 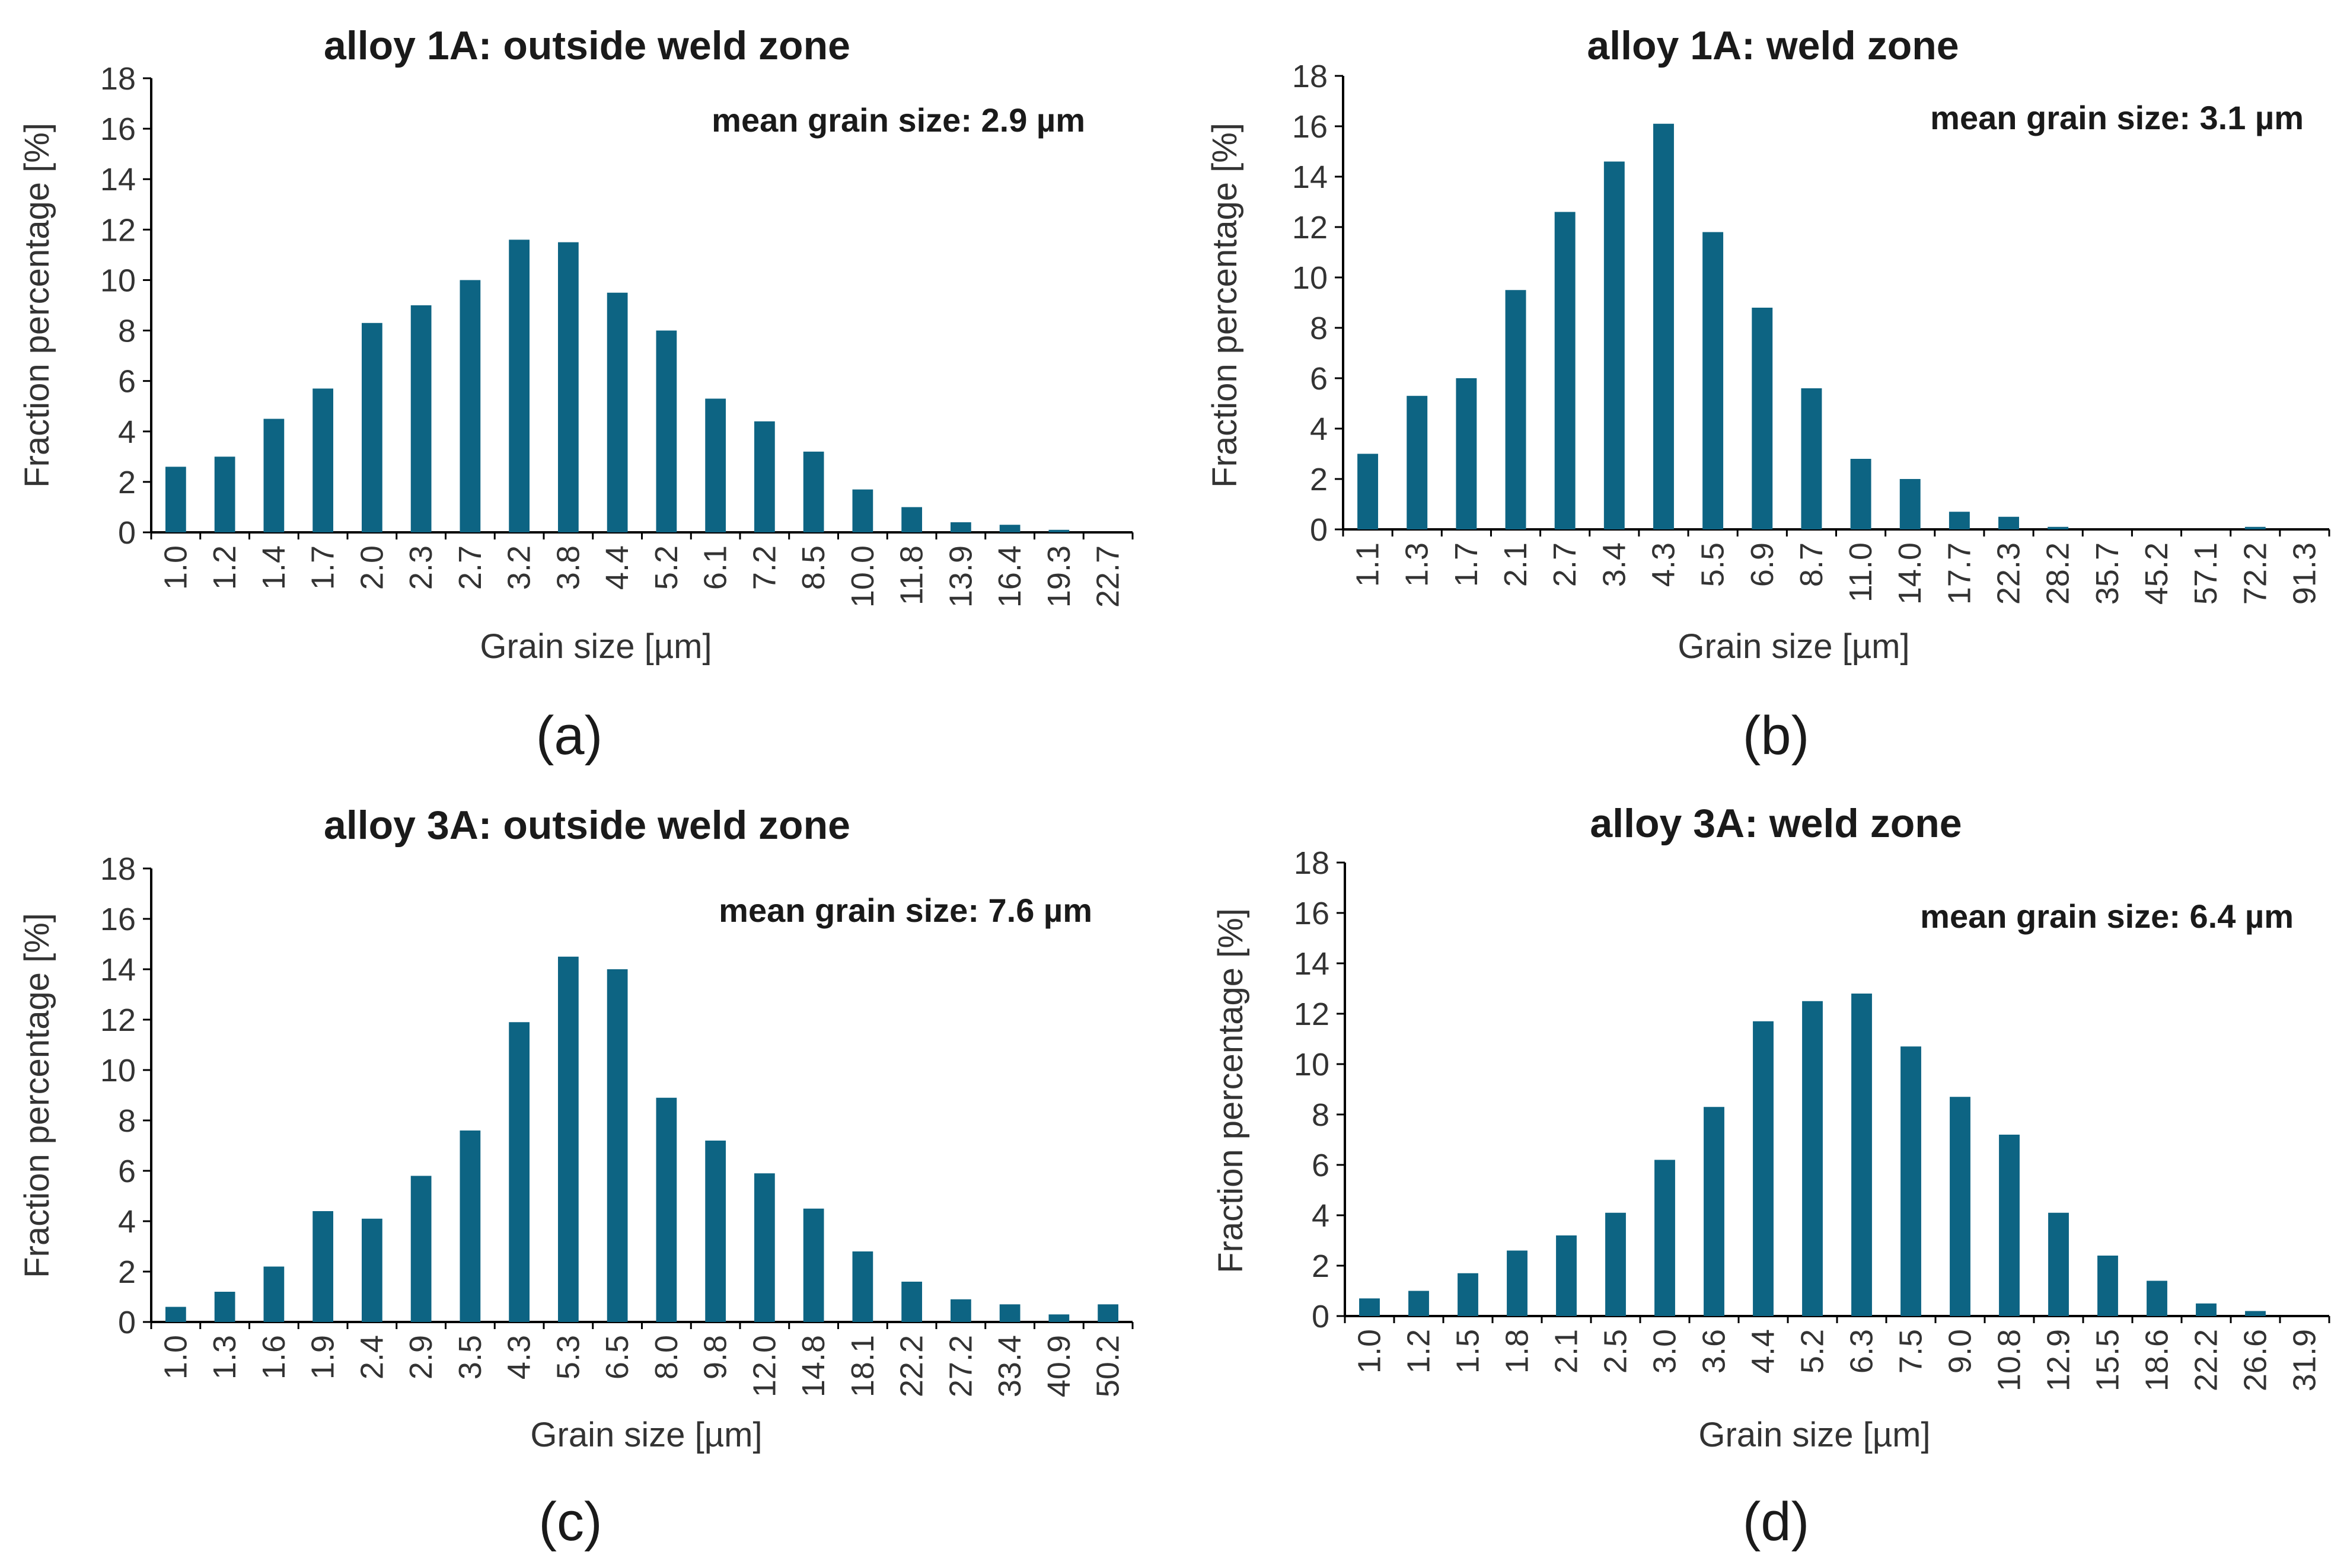 What do you see at coordinates (372, 1357) in the screenshot?
I see `x-tick-label: 2.4` at bounding box center [372, 1357].